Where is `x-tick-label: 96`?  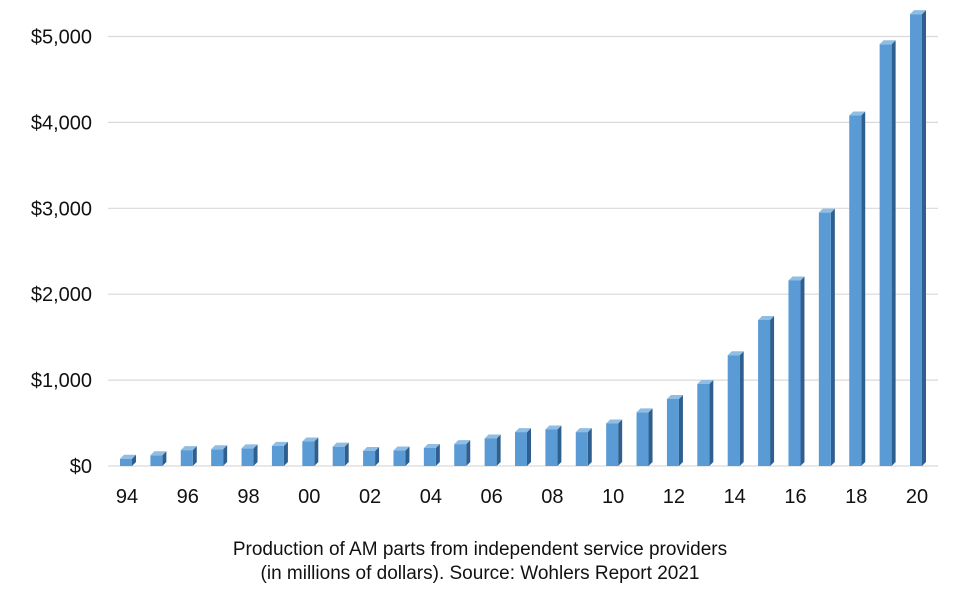
x-tick-label: 96 is located at coordinates (188, 497).